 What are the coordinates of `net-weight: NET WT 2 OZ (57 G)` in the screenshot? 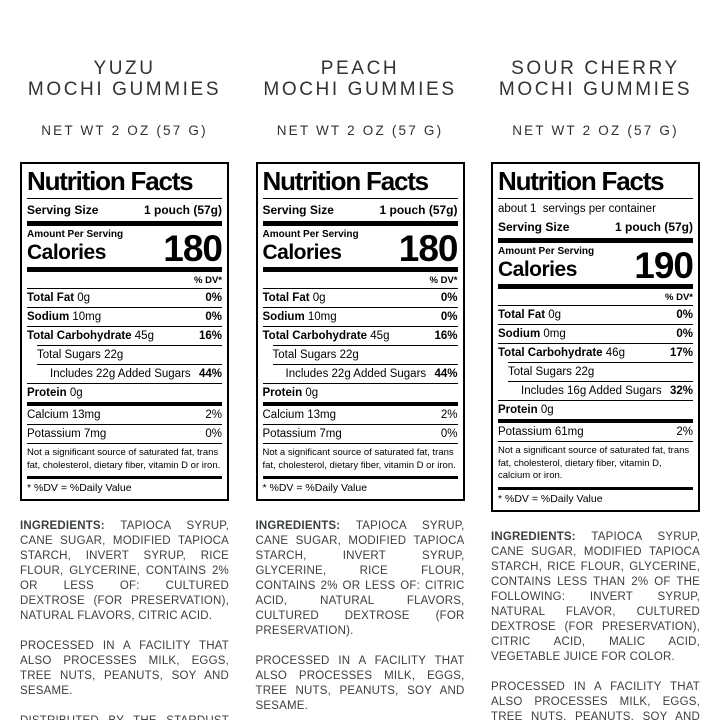 It's located at (360, 130).